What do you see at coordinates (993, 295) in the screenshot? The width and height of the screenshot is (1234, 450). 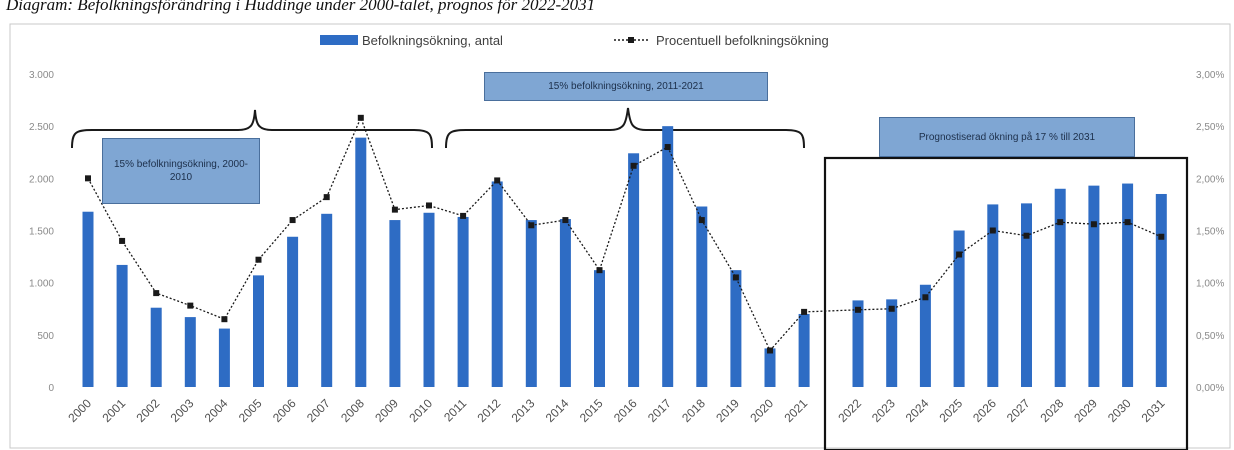 I see `bar-2026` at bounding box center [993, 295].